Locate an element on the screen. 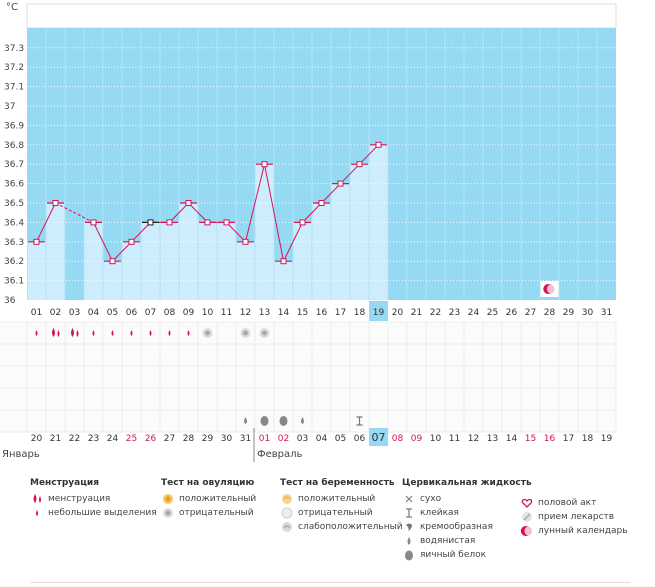  cycle-day-label: 01 is located at coordinates (36, 313).